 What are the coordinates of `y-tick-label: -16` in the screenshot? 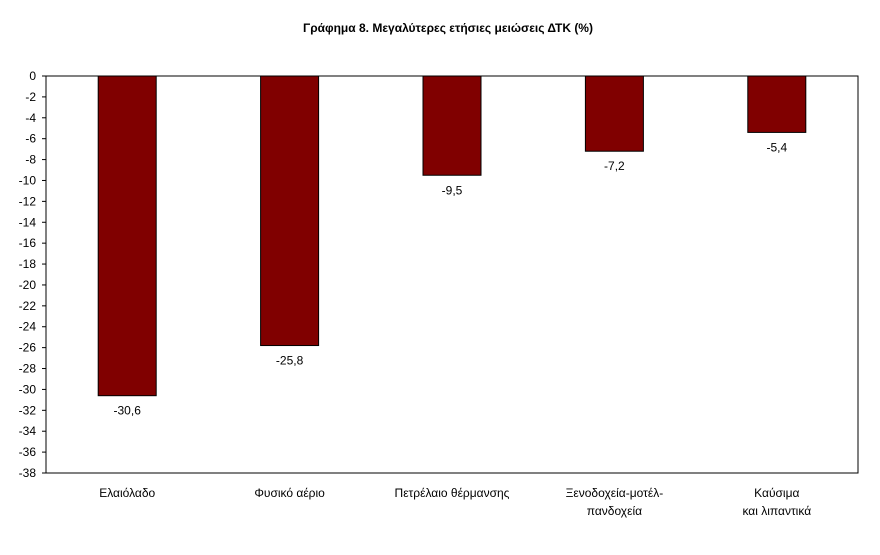 It's located at (28, 243).